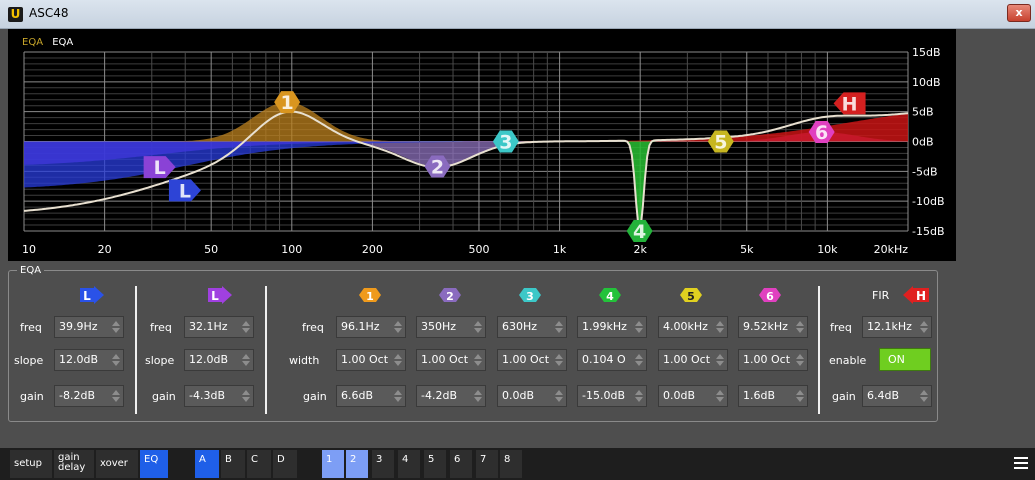  Describe the element at coordinates (821, 132) in the screenshot. I see `band-marker-6: 6` at that location.